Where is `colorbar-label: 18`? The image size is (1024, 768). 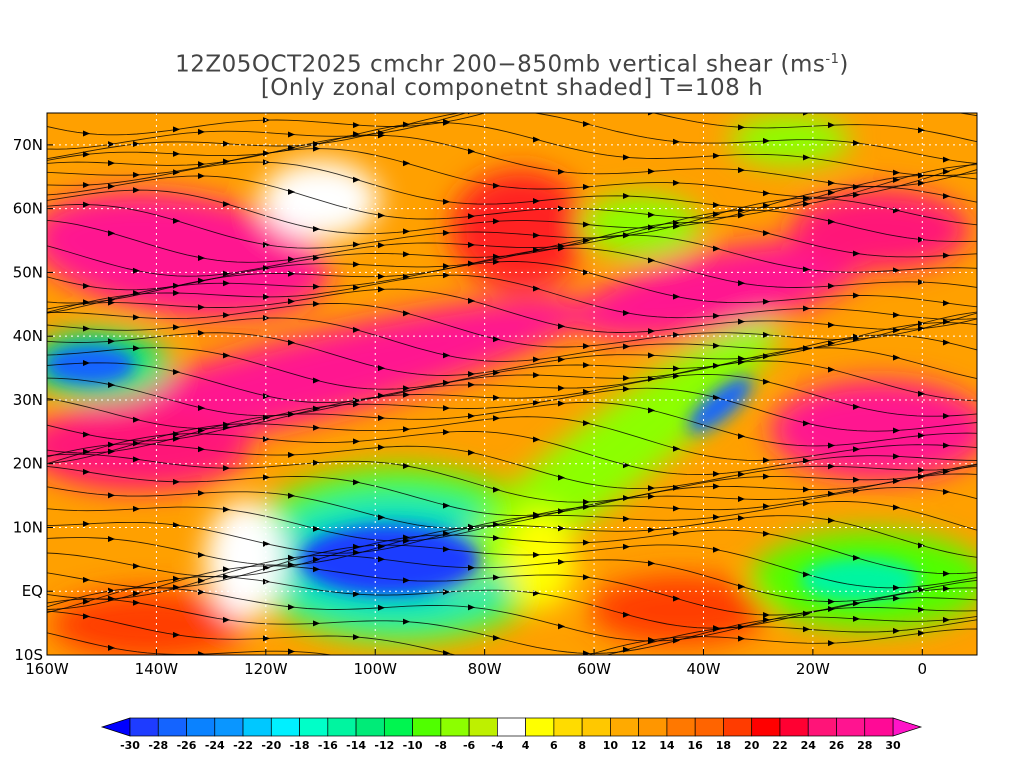
colorbar-label: 18 is located at coordinates (723, 745).